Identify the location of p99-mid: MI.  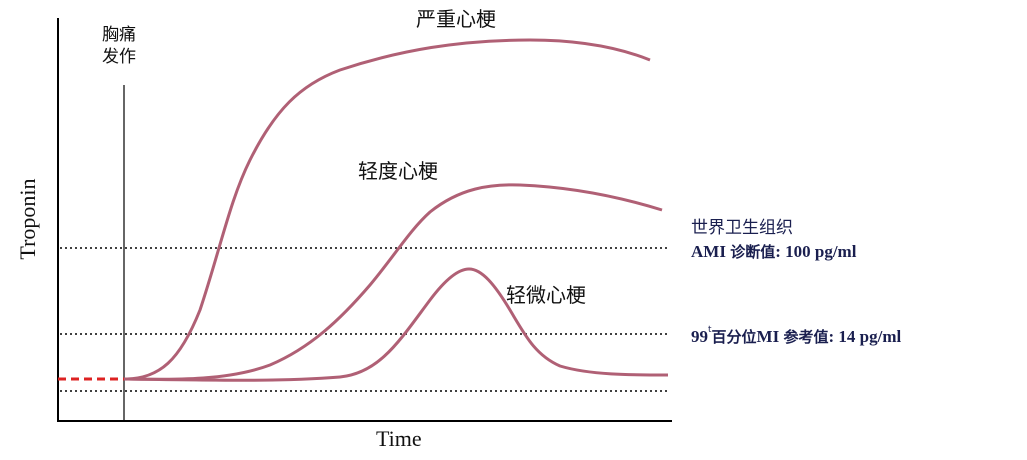
(770, 336).